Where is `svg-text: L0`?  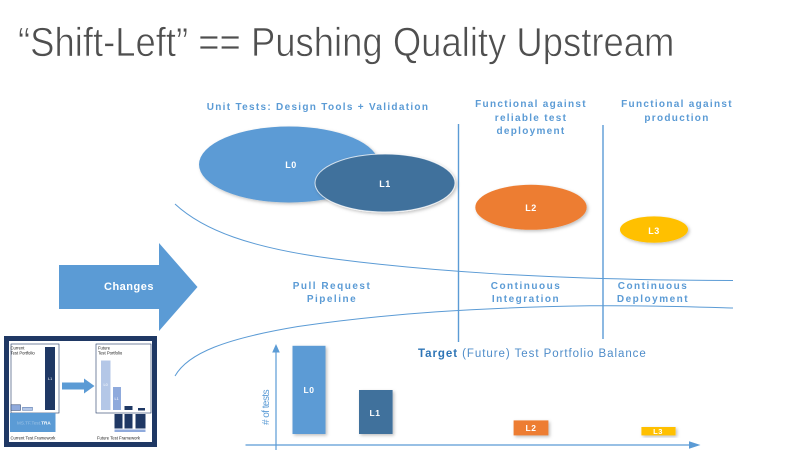
svg-text: L0 is located at coordinates (106, 385).